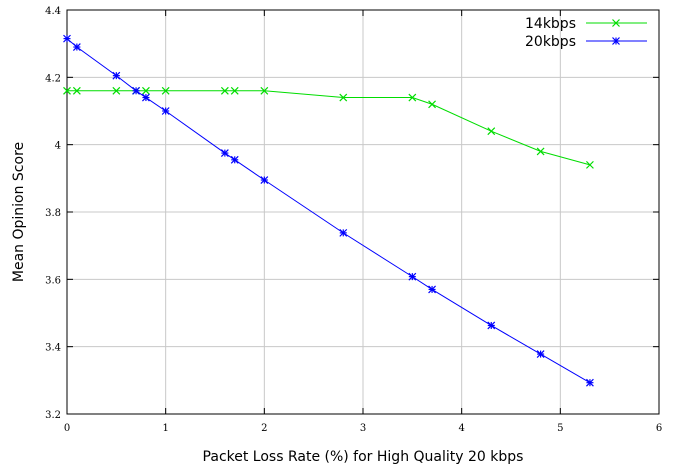 The image size is (675, 468). I want to click on legend-label: 14kbps, so click(550, 24).